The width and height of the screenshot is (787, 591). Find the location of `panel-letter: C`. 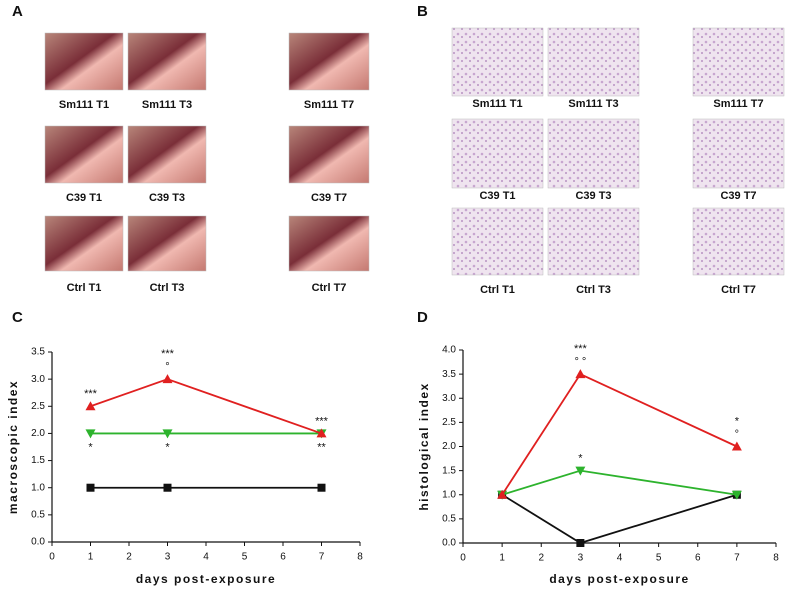

panel-letter: C is located at coordinates (17, 317).